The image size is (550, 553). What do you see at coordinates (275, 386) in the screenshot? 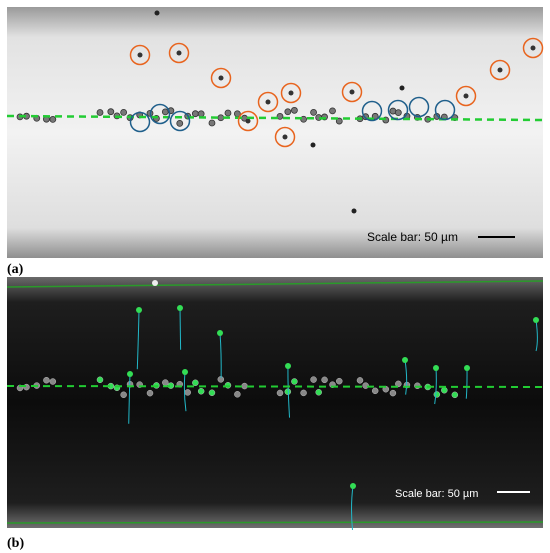
I see `centerline-b` at bounding box center [275, 386].